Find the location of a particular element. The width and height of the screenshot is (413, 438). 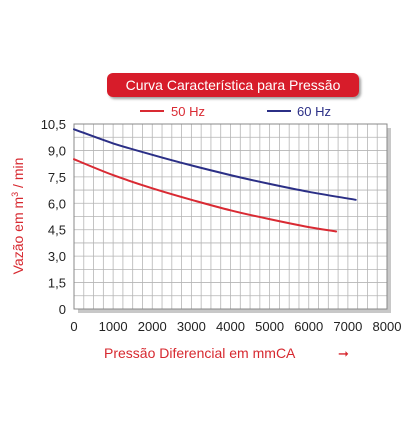

x-tick-label: 7000 is located at coordinates (347, 326).